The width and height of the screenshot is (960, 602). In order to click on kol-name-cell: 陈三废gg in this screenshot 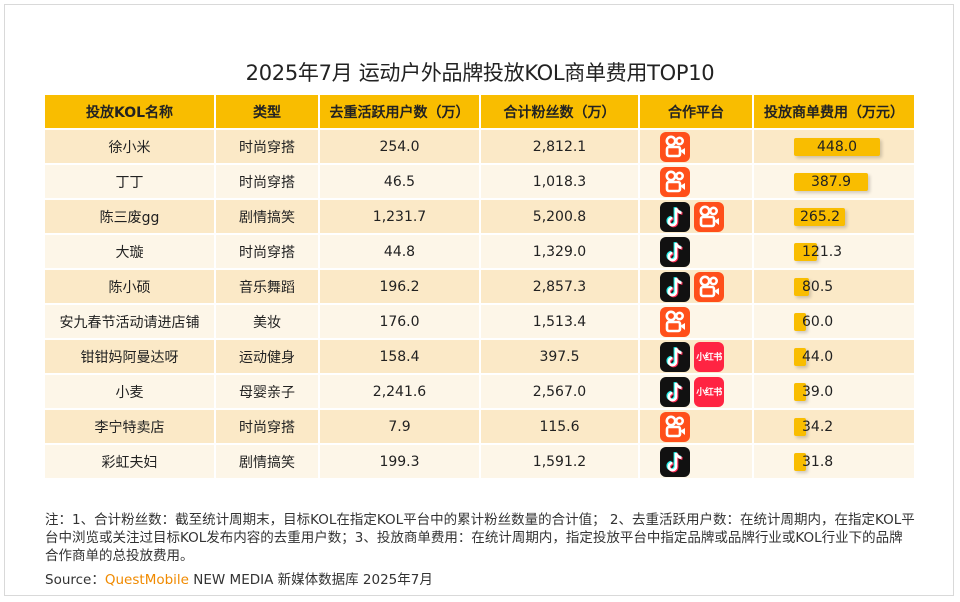, I will do `click(130, 215)`.